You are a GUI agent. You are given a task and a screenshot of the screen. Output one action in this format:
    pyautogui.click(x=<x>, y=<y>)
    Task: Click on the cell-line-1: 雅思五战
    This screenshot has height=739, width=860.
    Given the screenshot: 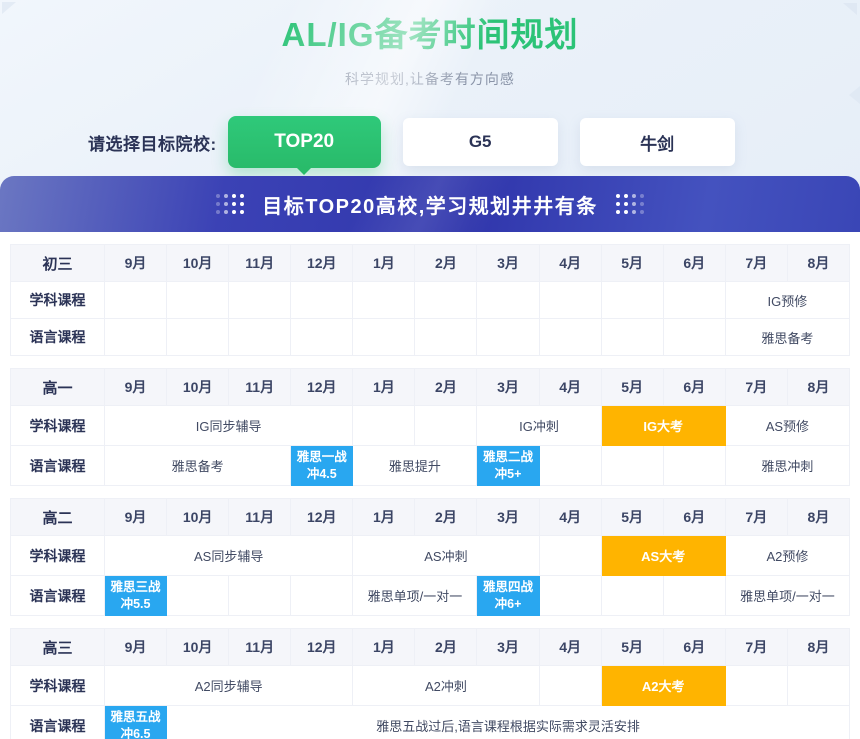 What is the action you would take?
    pyautogui.click(x=135, y=716)
    